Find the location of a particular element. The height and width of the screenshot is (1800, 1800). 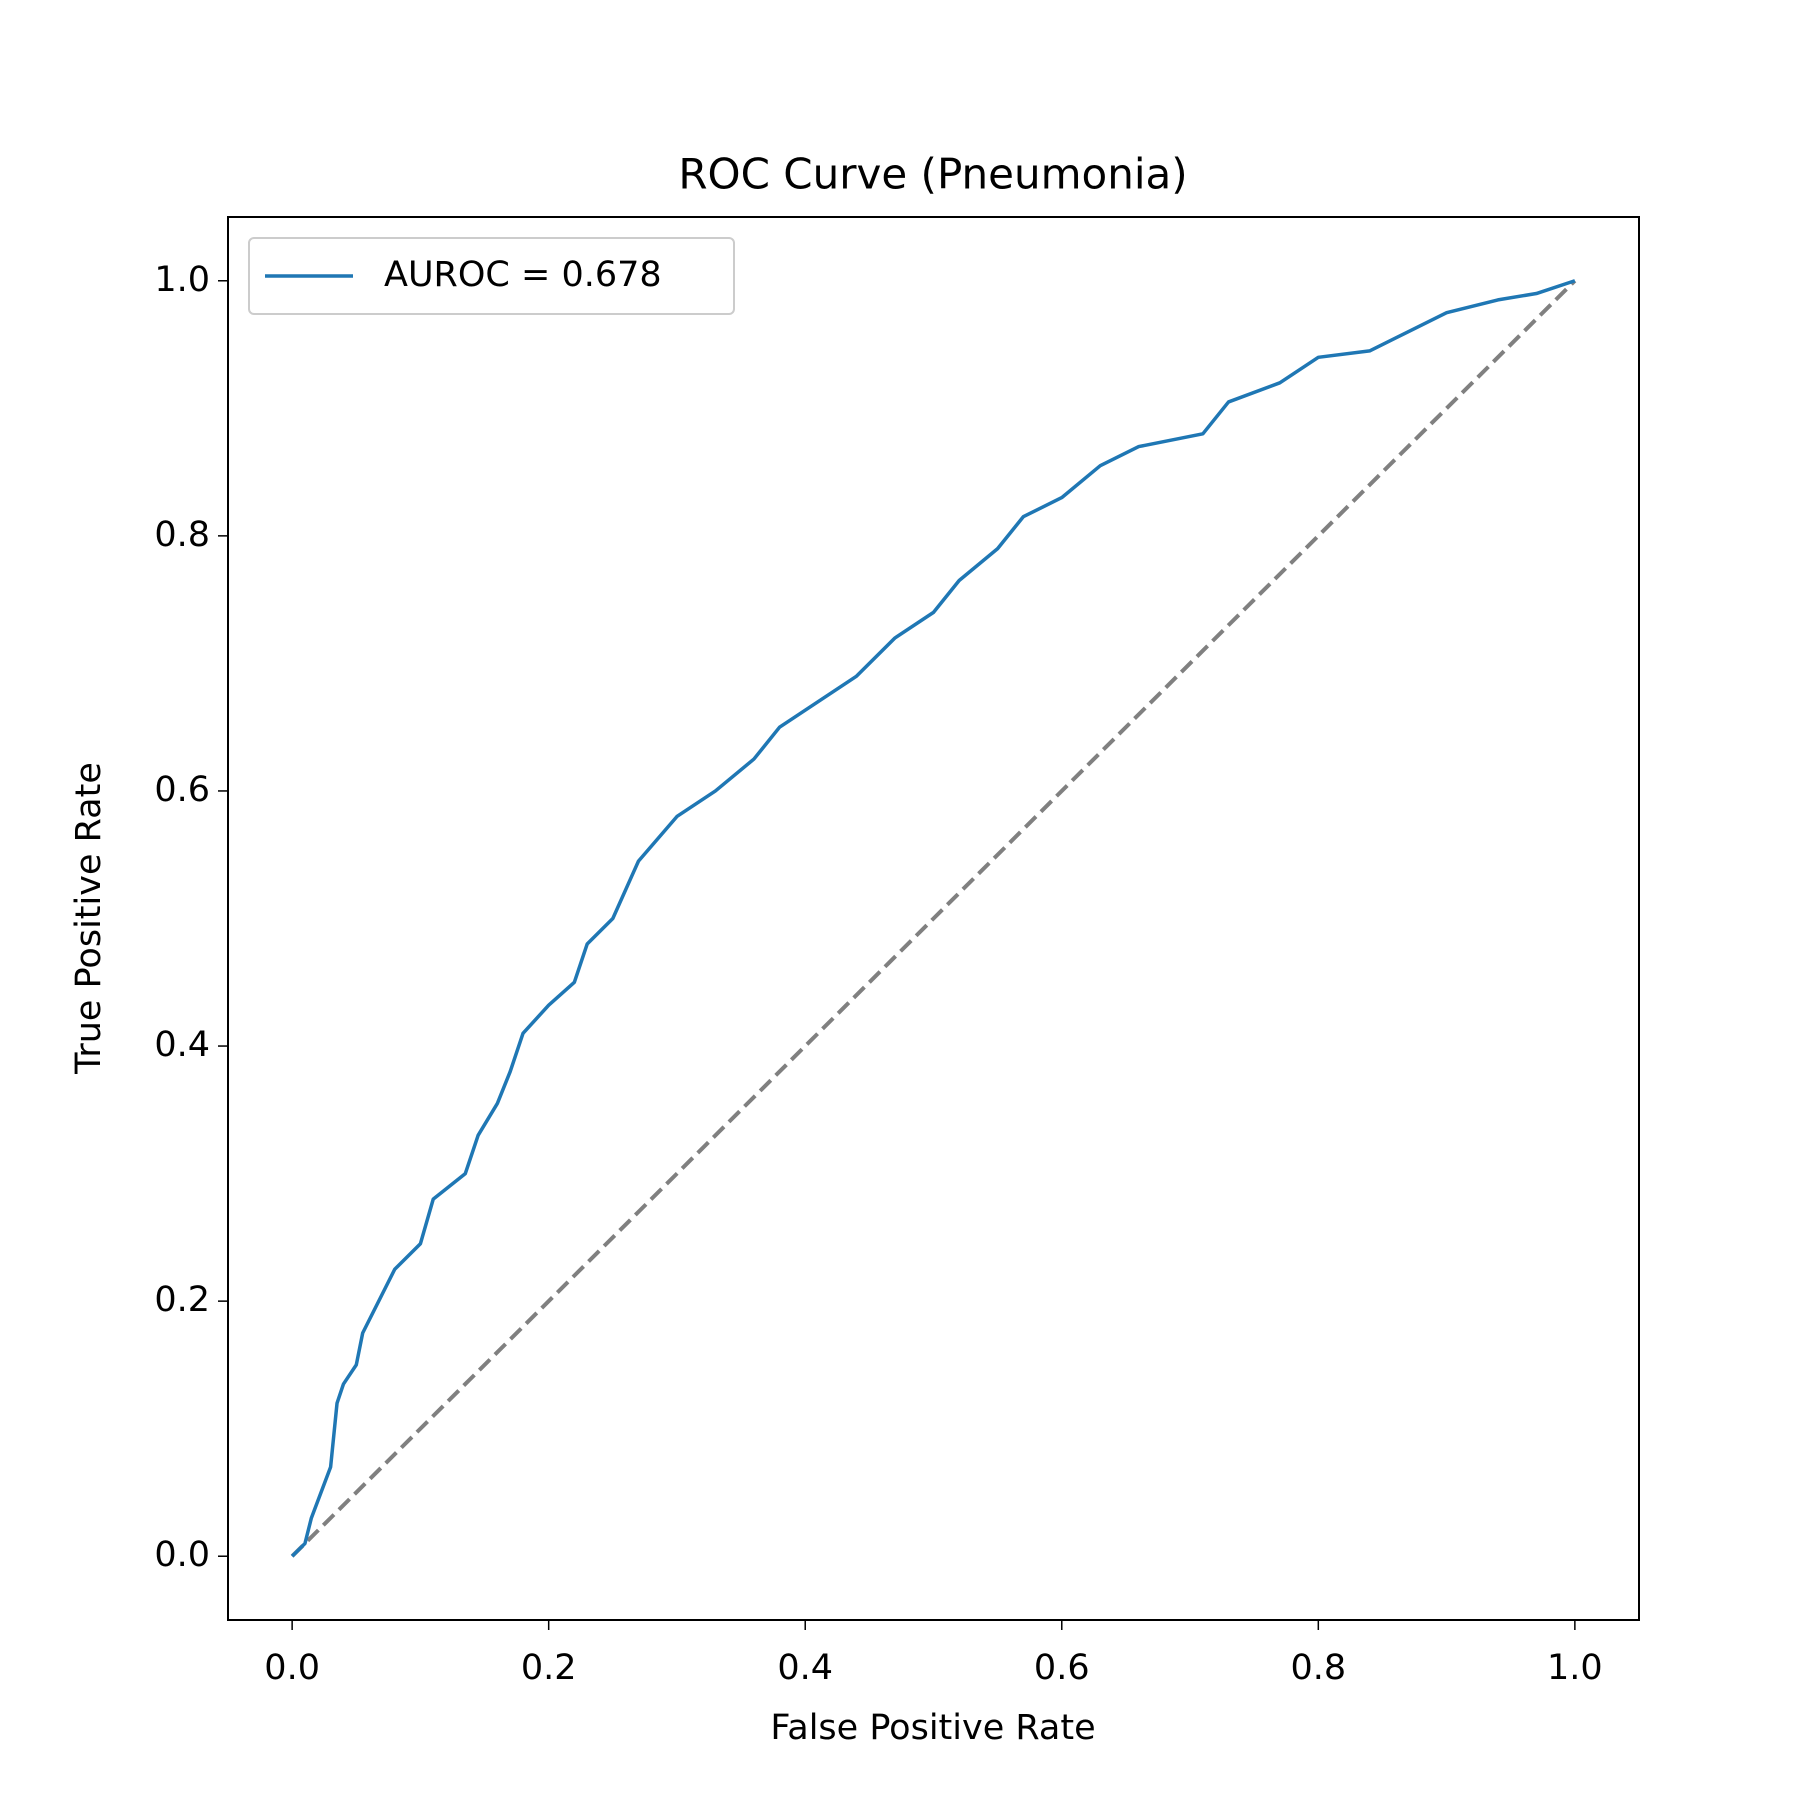

x-tick-label: 0.0 is located at coordinates (292, 1668).